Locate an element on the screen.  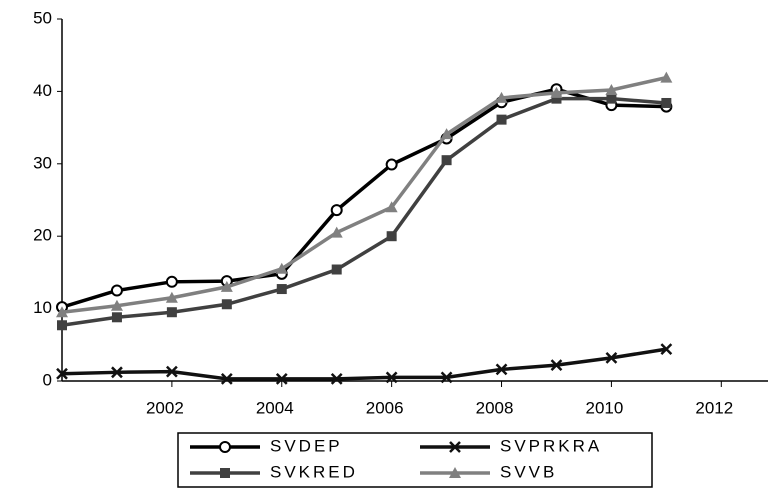
y-tick-label: 20 is located at coordinates (42, 235).